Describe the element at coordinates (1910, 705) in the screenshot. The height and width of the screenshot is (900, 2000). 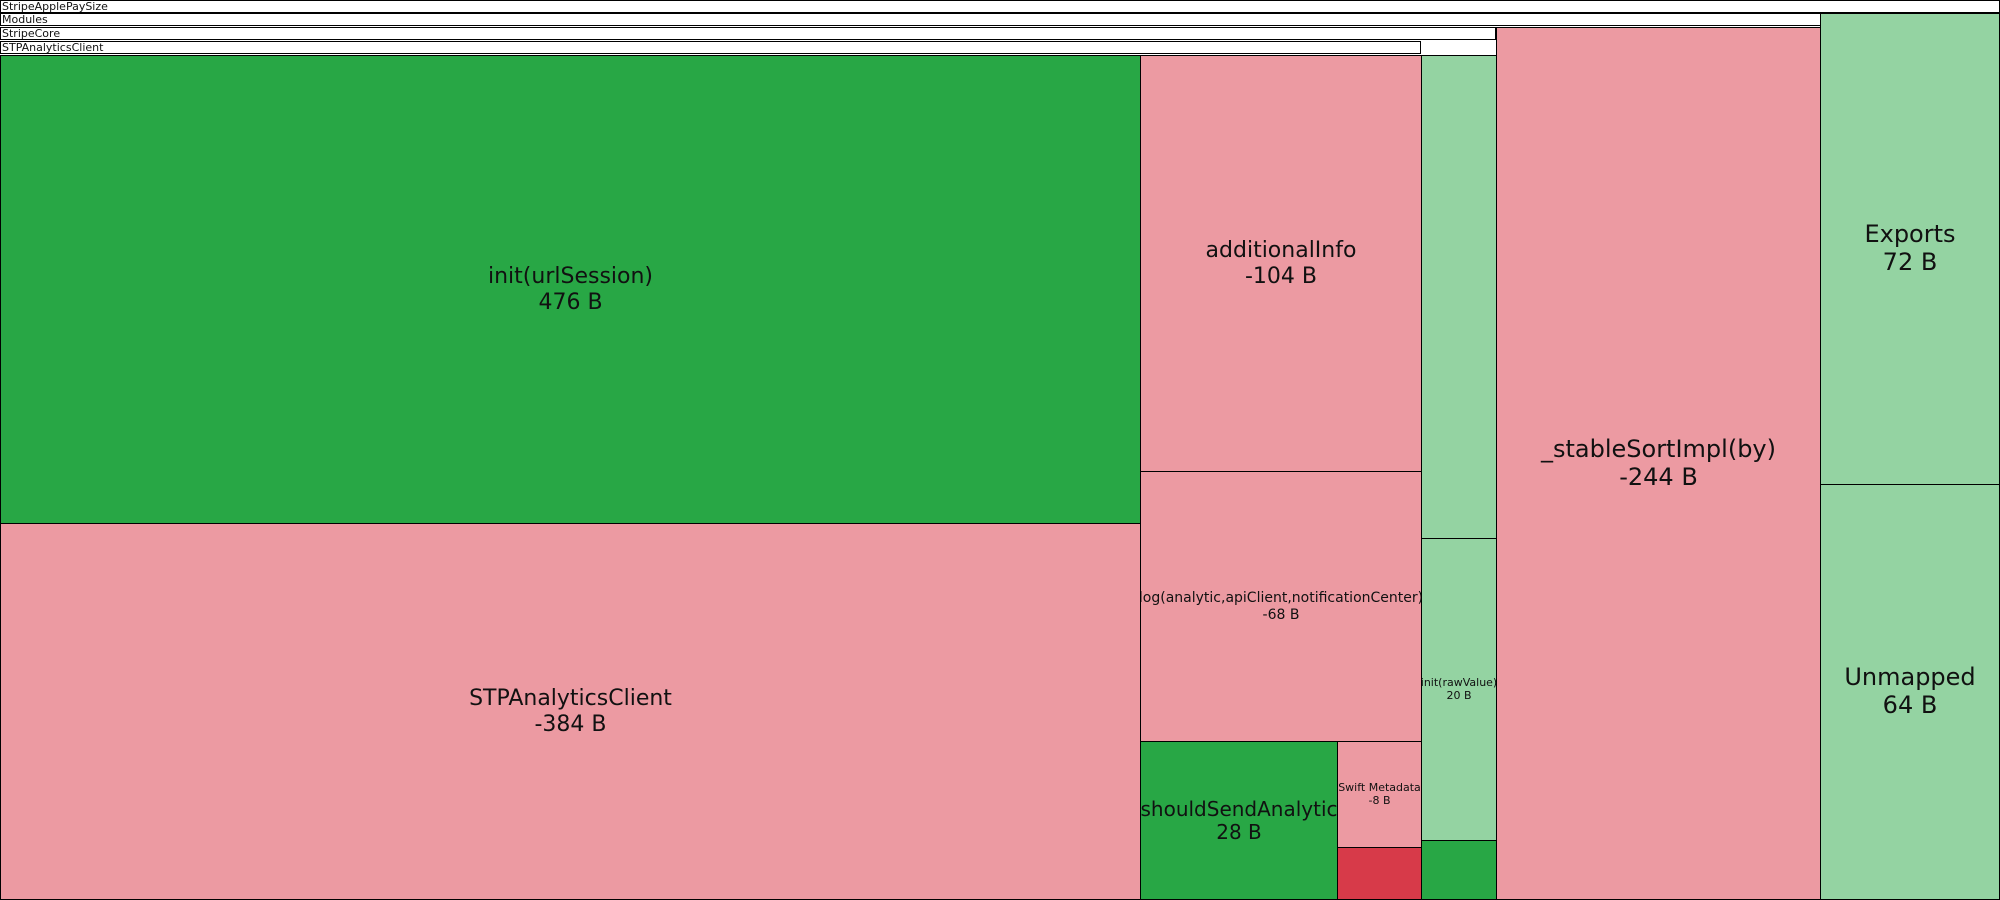
I see `tile-size-label: 64 B` at that location.